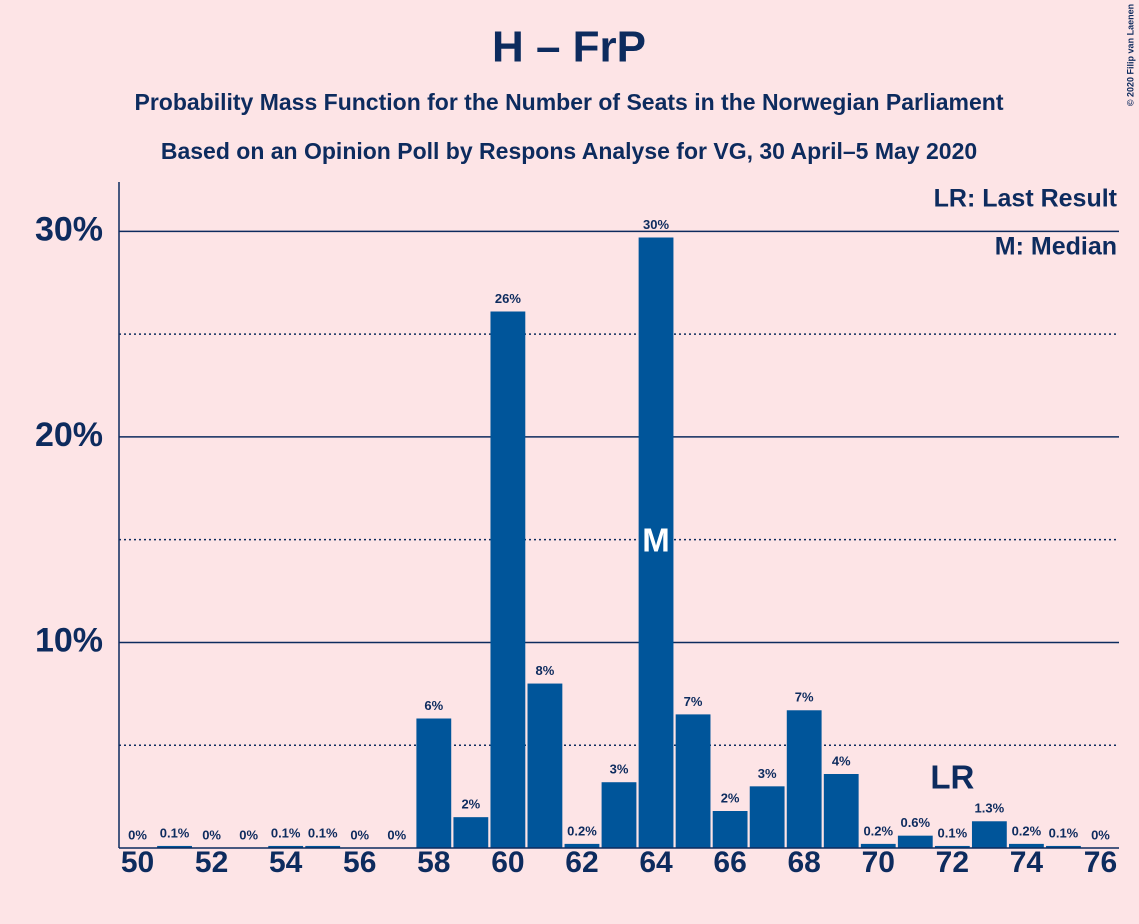  I want to click on value-label: 26%, so click(508, 298).